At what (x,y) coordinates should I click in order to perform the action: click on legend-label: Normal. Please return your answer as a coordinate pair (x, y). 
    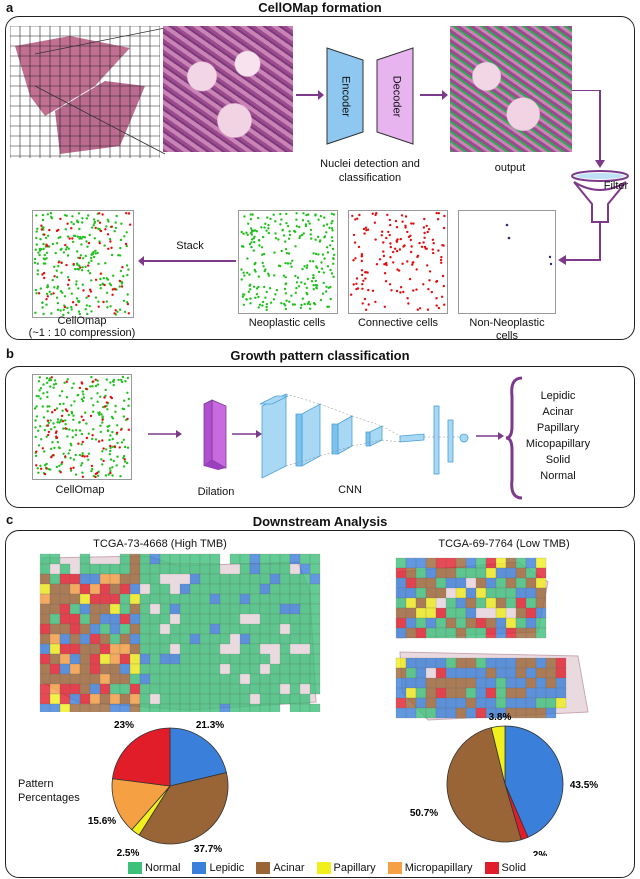
    Looking at the image, I should click on (163, 868).